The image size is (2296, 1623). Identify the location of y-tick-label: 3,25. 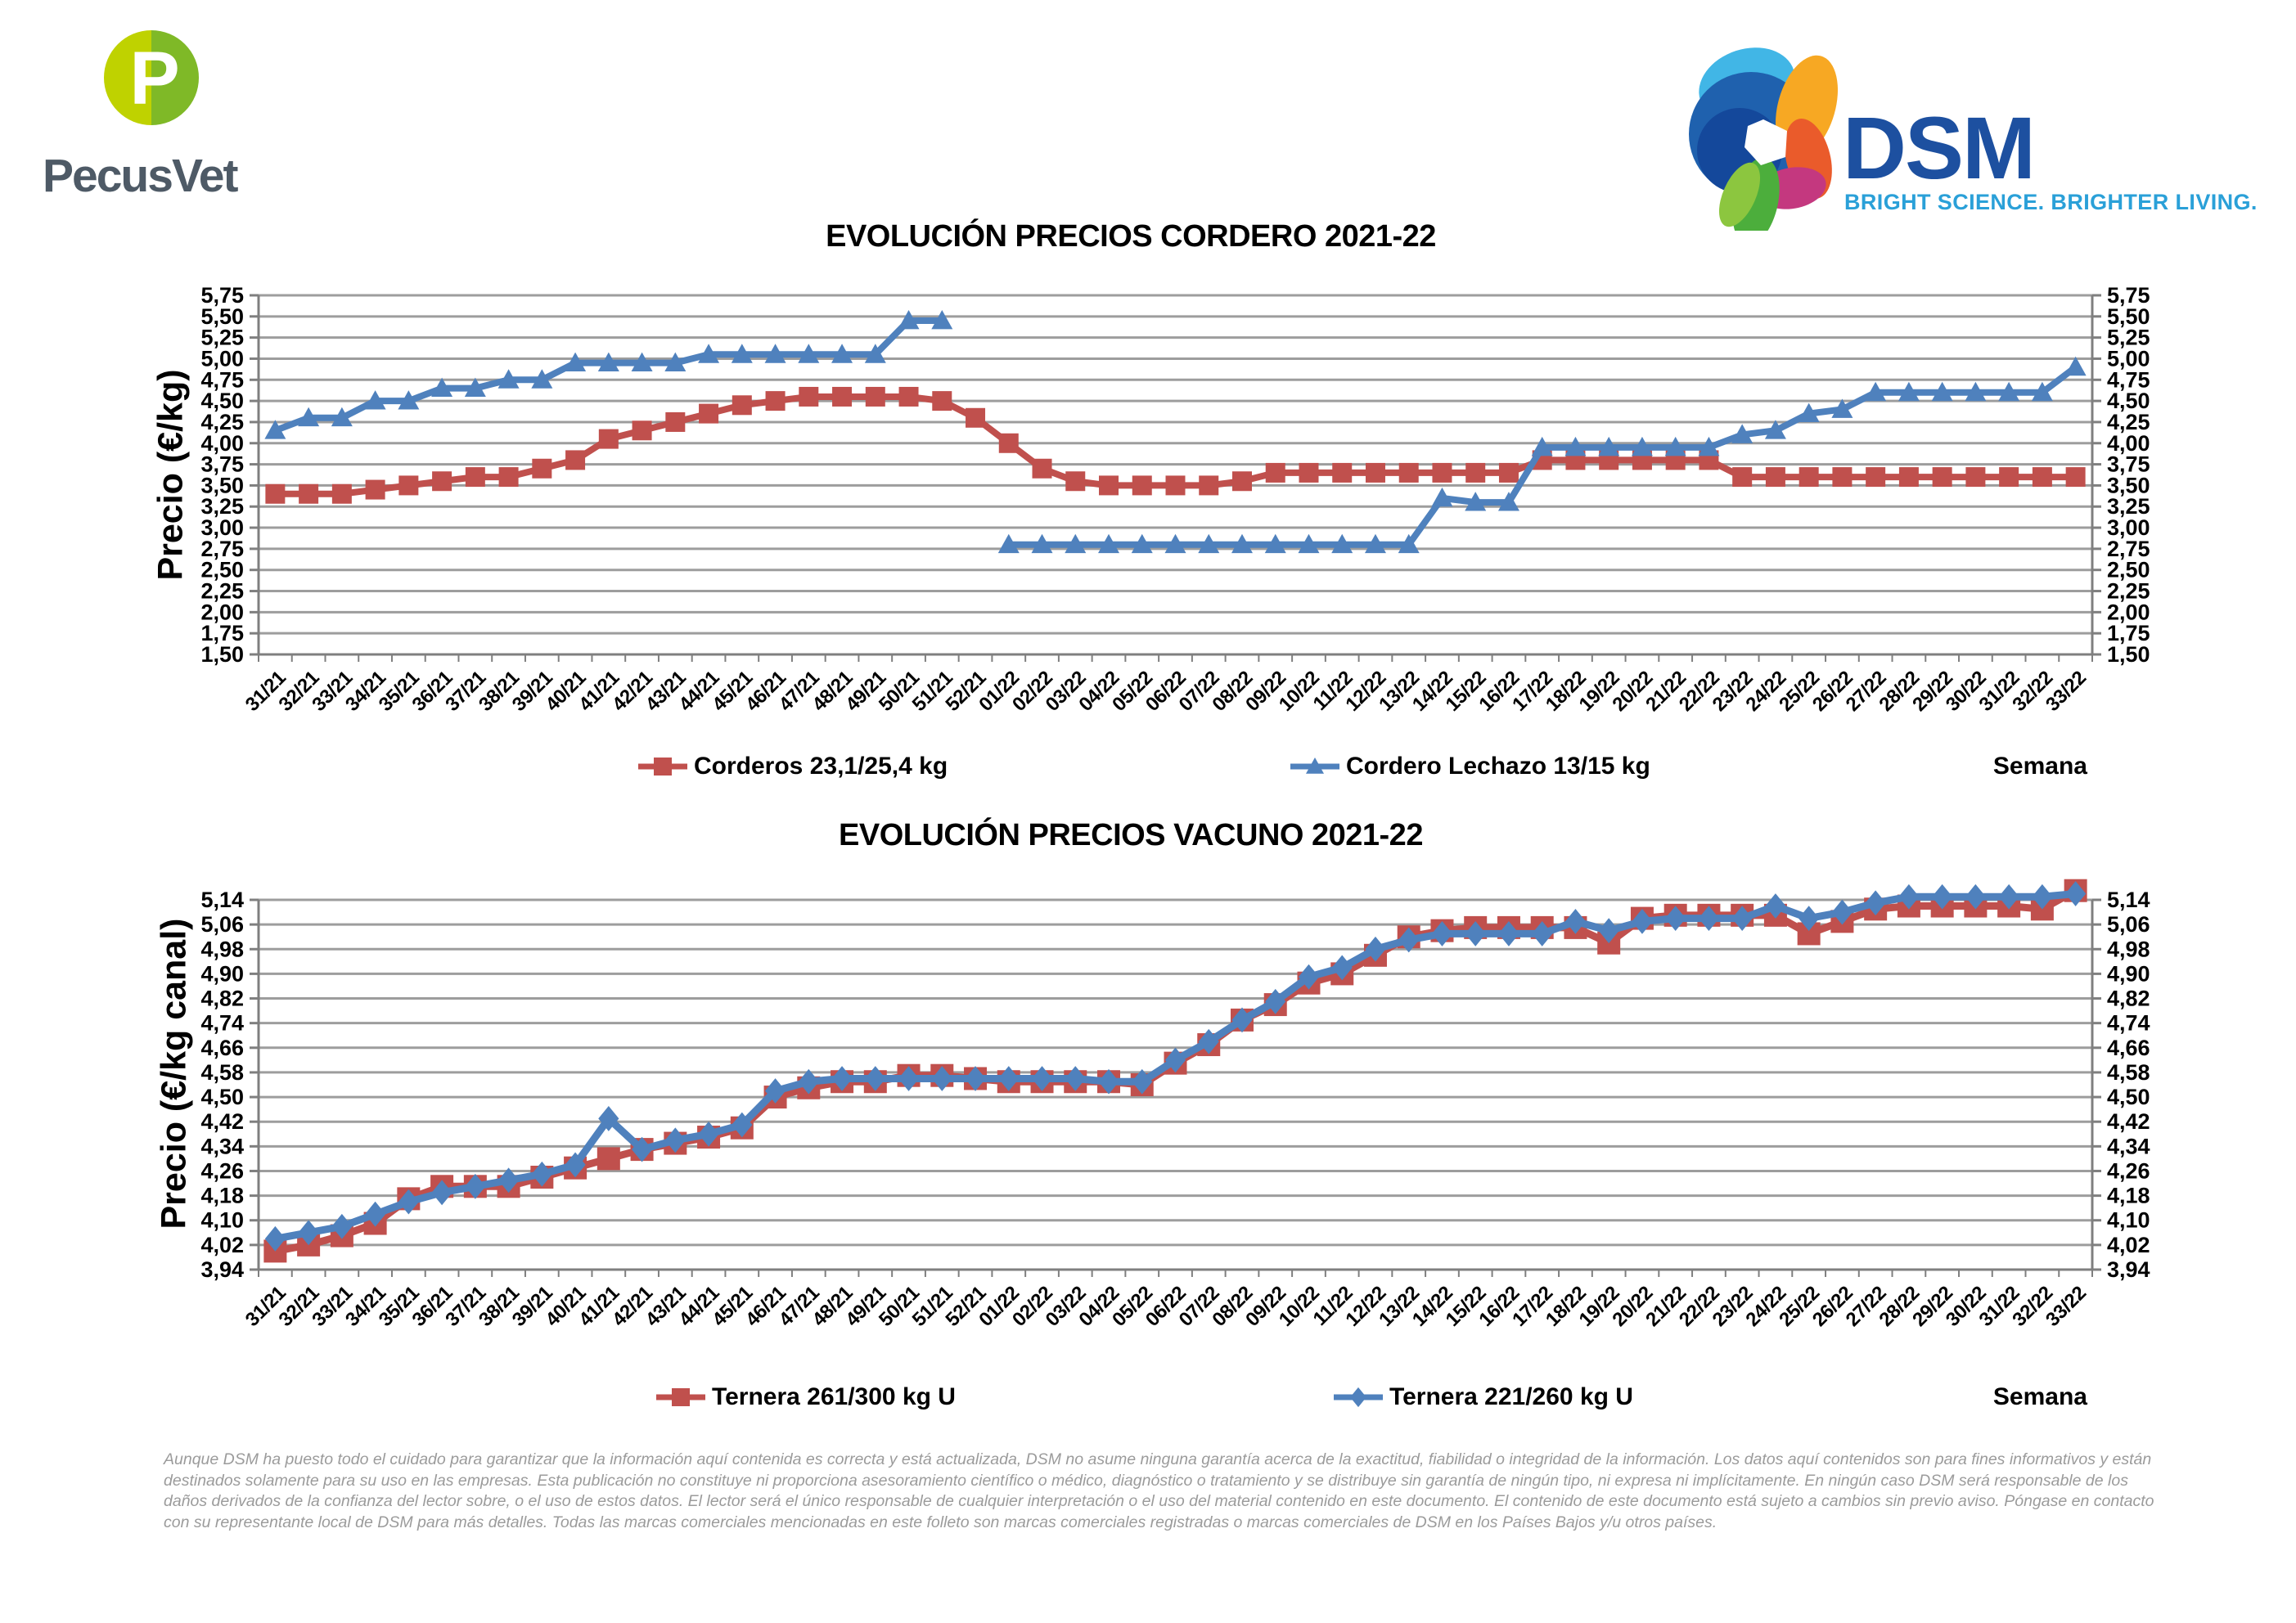
(222, 506).